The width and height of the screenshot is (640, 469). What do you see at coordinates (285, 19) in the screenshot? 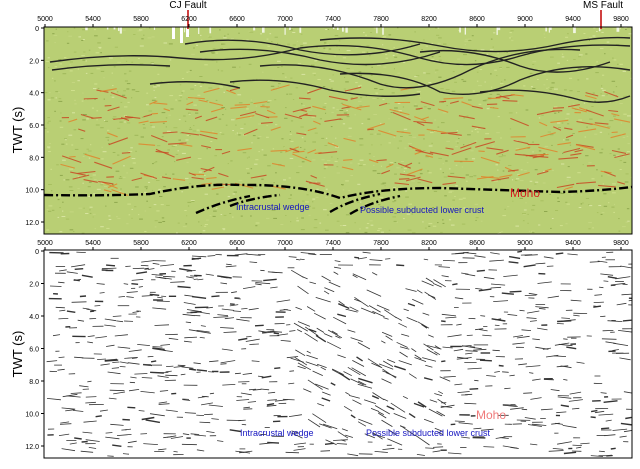
I see `top-x-tick-label: 7000` at bounding box center [285, 19].